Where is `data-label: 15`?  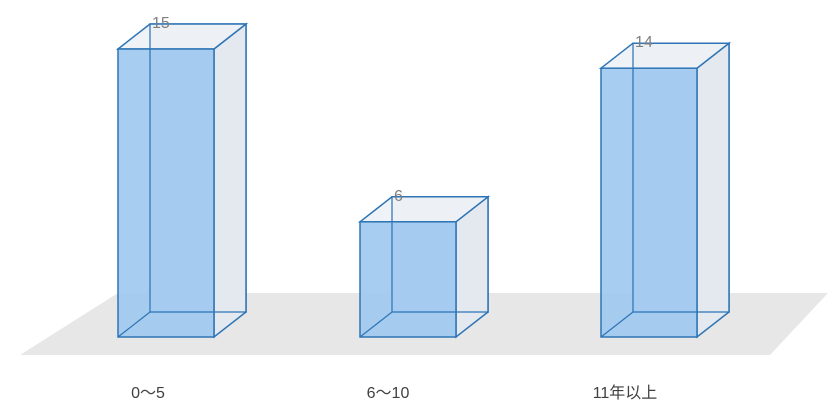
data-label: 15 is located at coordinates (161, 23).